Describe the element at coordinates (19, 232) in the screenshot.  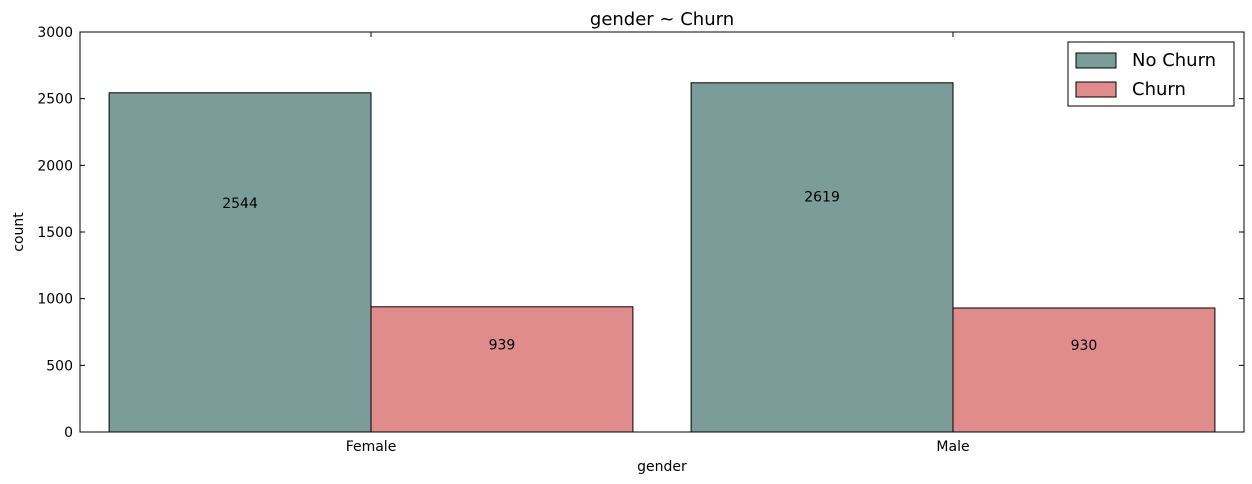
I see `y-axis-title: count` at that location.